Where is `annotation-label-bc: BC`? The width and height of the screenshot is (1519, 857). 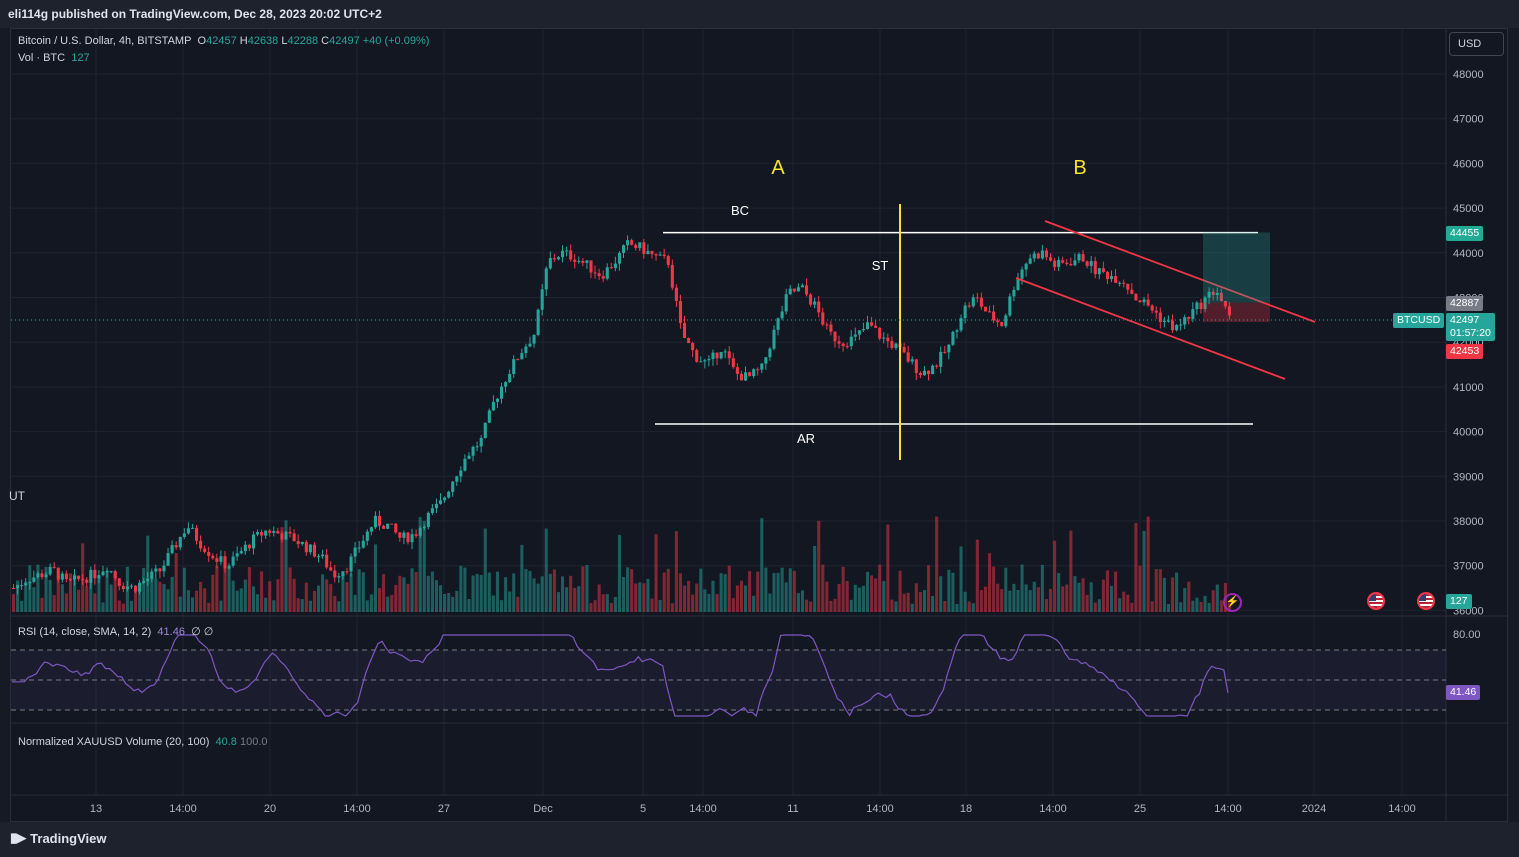 annotation-label-bc: BC is located at coordinates (740, 210).